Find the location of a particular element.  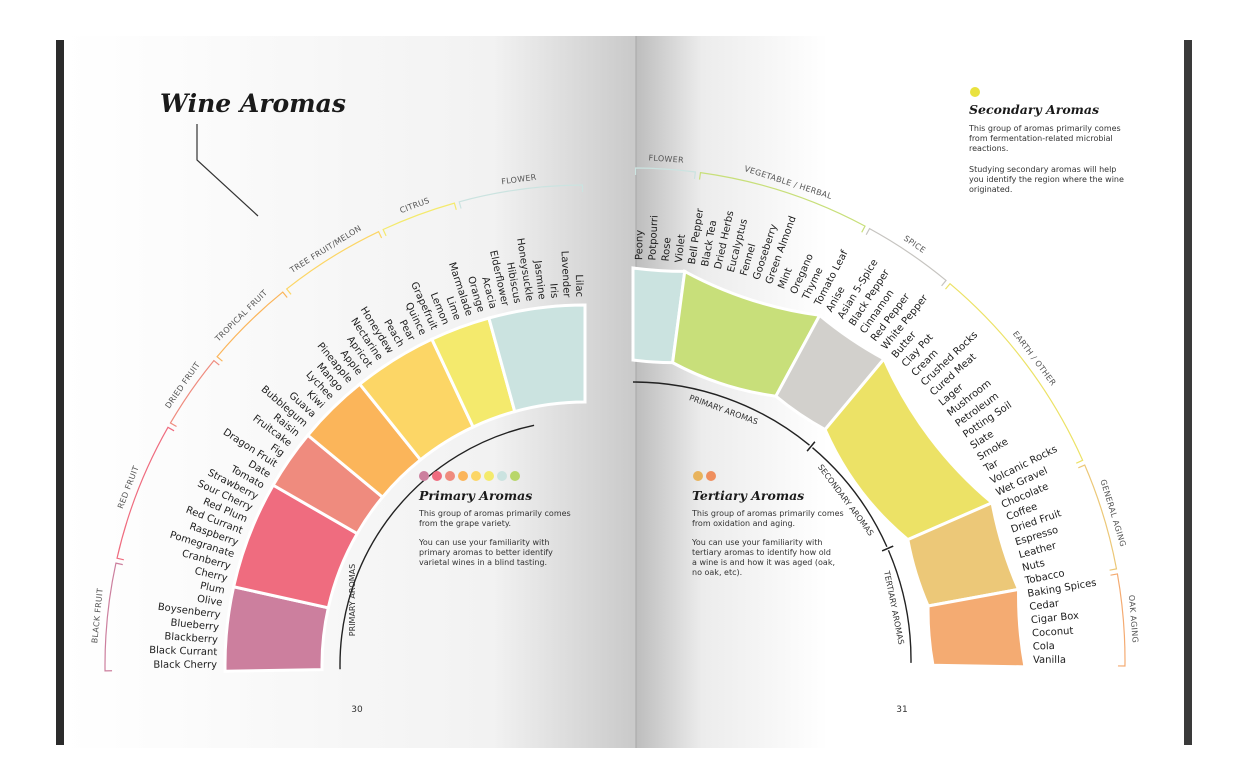

group-arc-tertiary-aromas is located at coordinates (899, 606).